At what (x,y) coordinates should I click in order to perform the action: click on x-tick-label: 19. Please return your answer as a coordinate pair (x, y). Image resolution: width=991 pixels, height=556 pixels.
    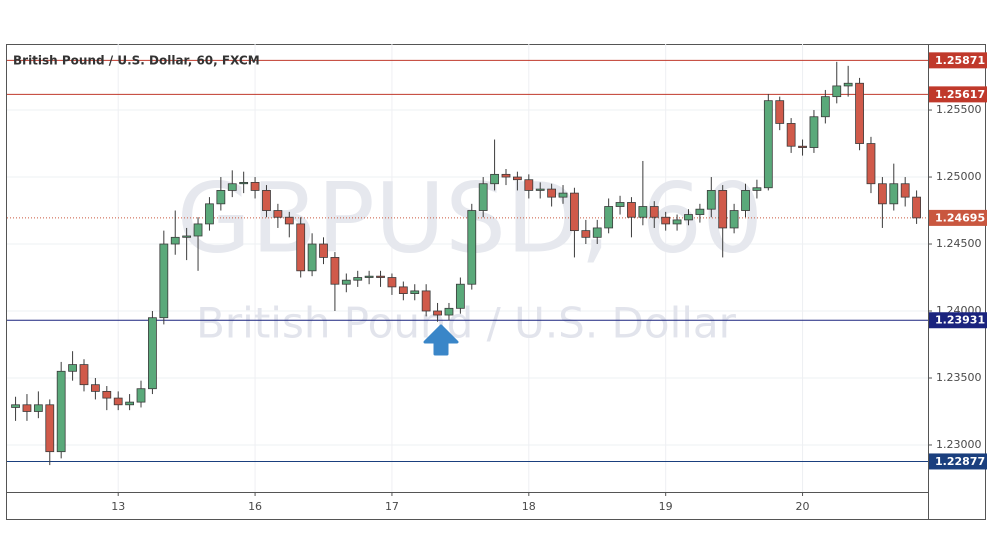
    Looking at the image, I should click on (666, 506).